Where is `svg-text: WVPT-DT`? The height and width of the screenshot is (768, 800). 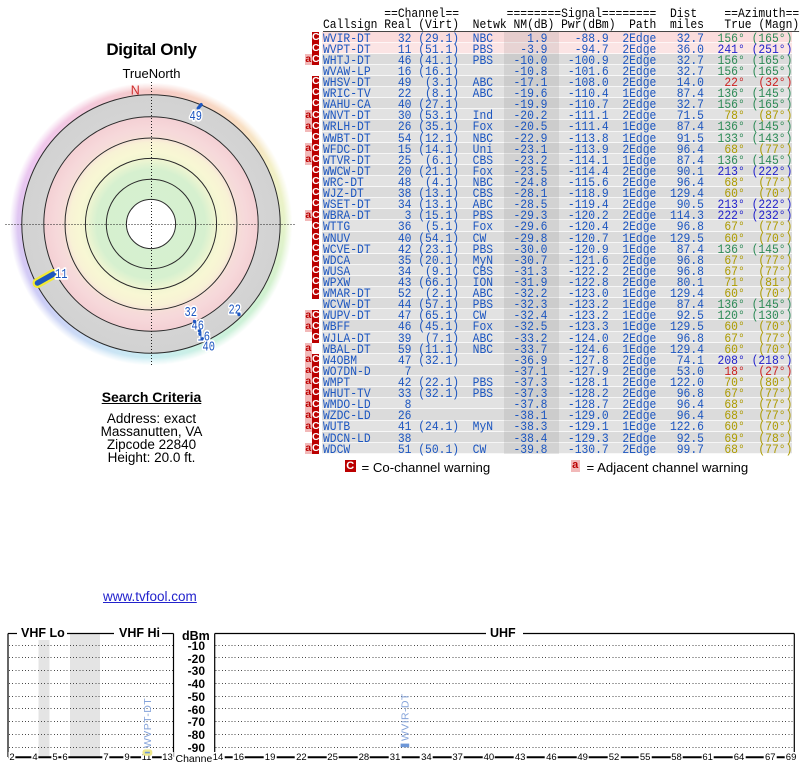
svg-text: WVPT-DT is located at coordinates (148, 723).